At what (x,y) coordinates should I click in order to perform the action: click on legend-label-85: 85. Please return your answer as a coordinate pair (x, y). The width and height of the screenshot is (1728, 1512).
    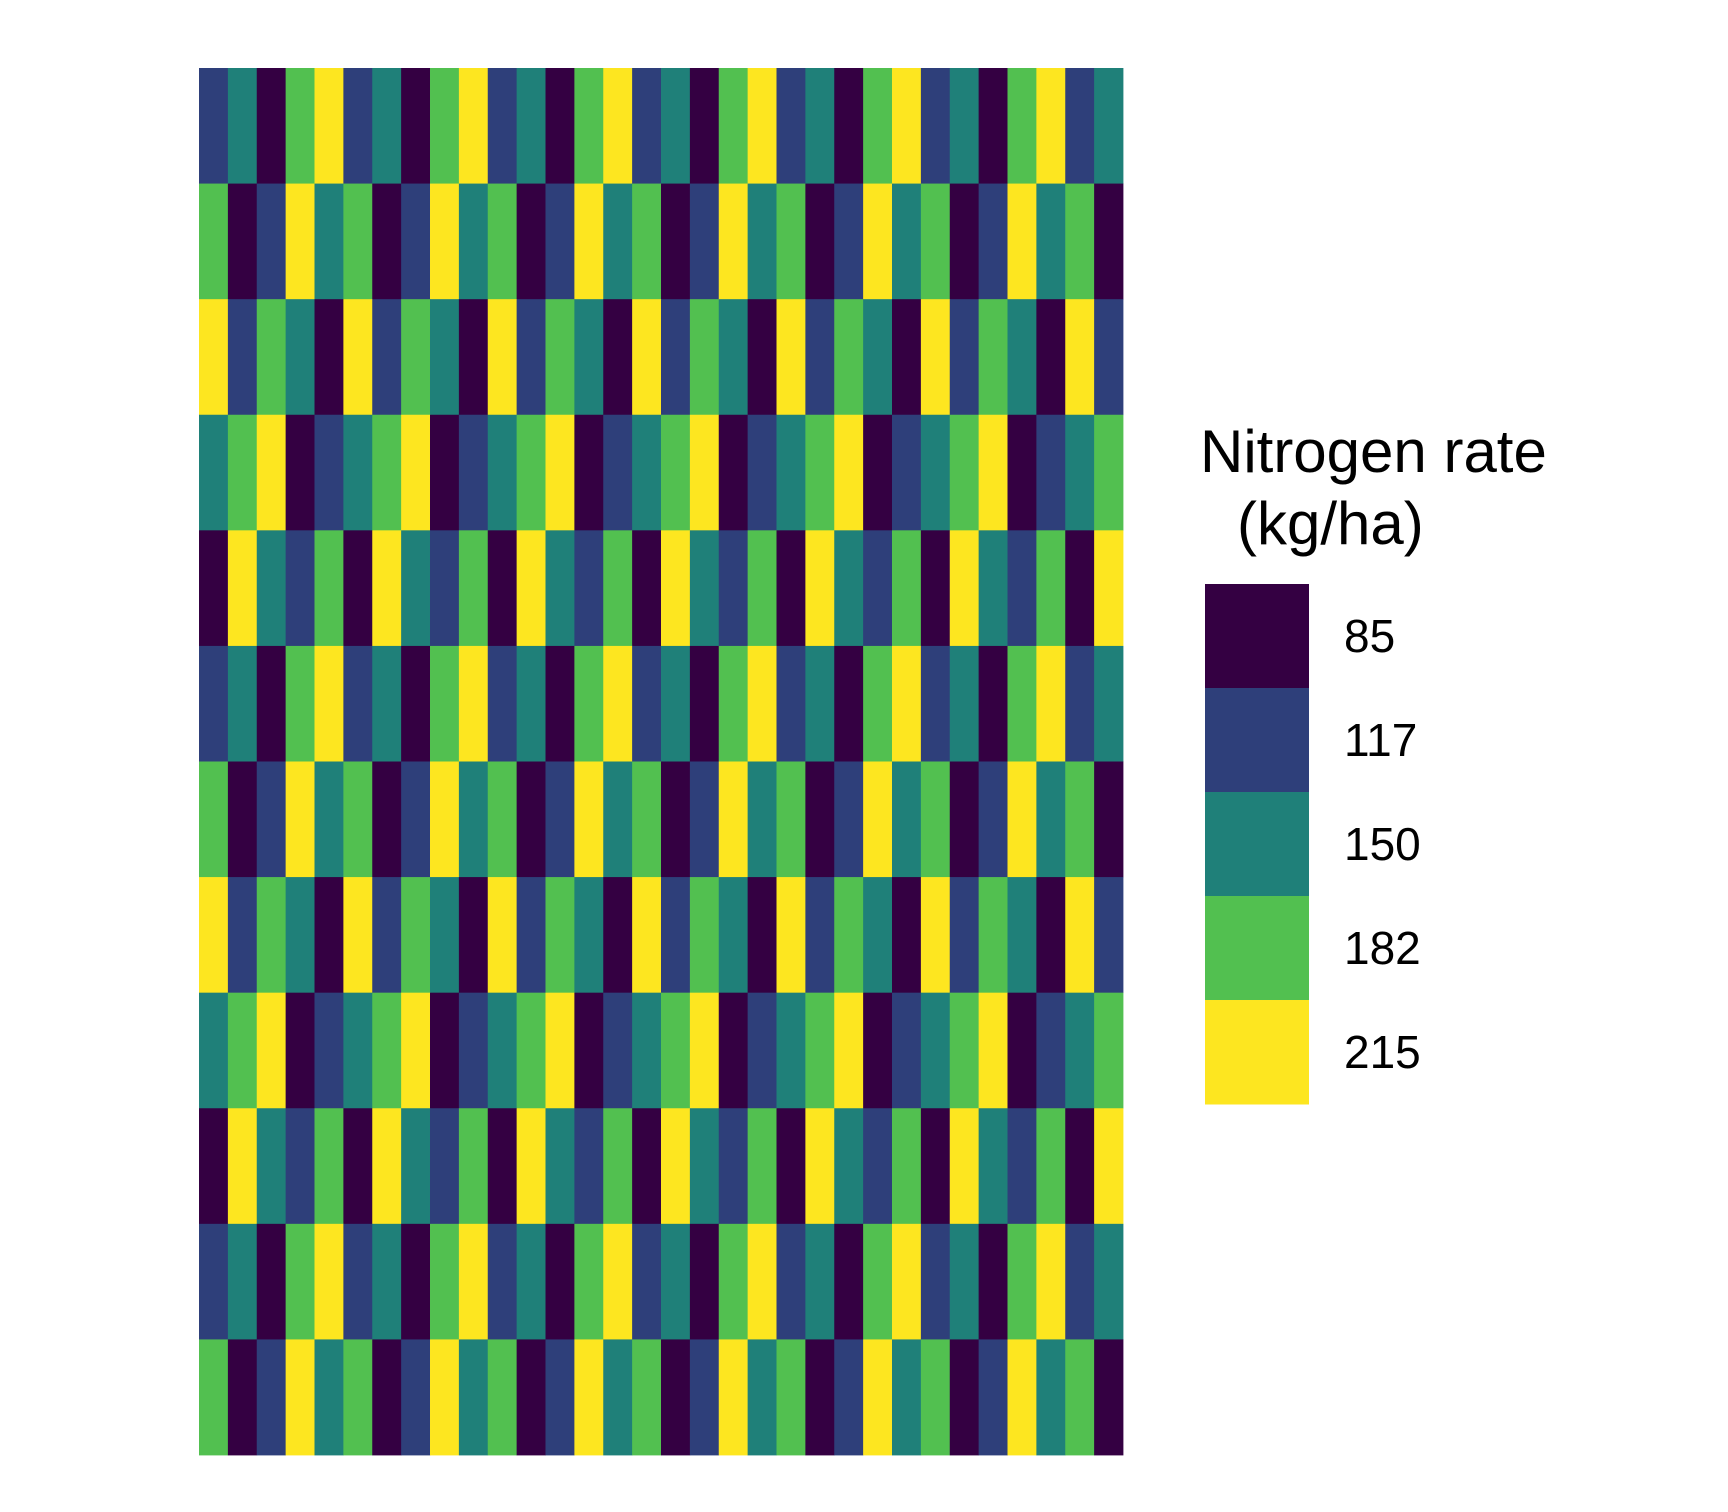
    Looking at the image, I should click on (1369, 636).